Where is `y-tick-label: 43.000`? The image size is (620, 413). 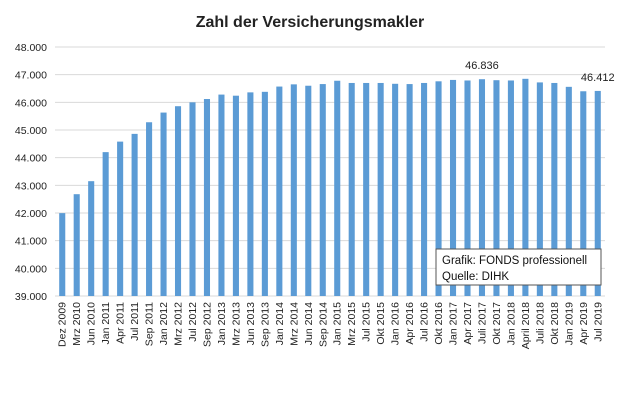 y-tick-label: 43.000 is located at coordinates (31, 186).